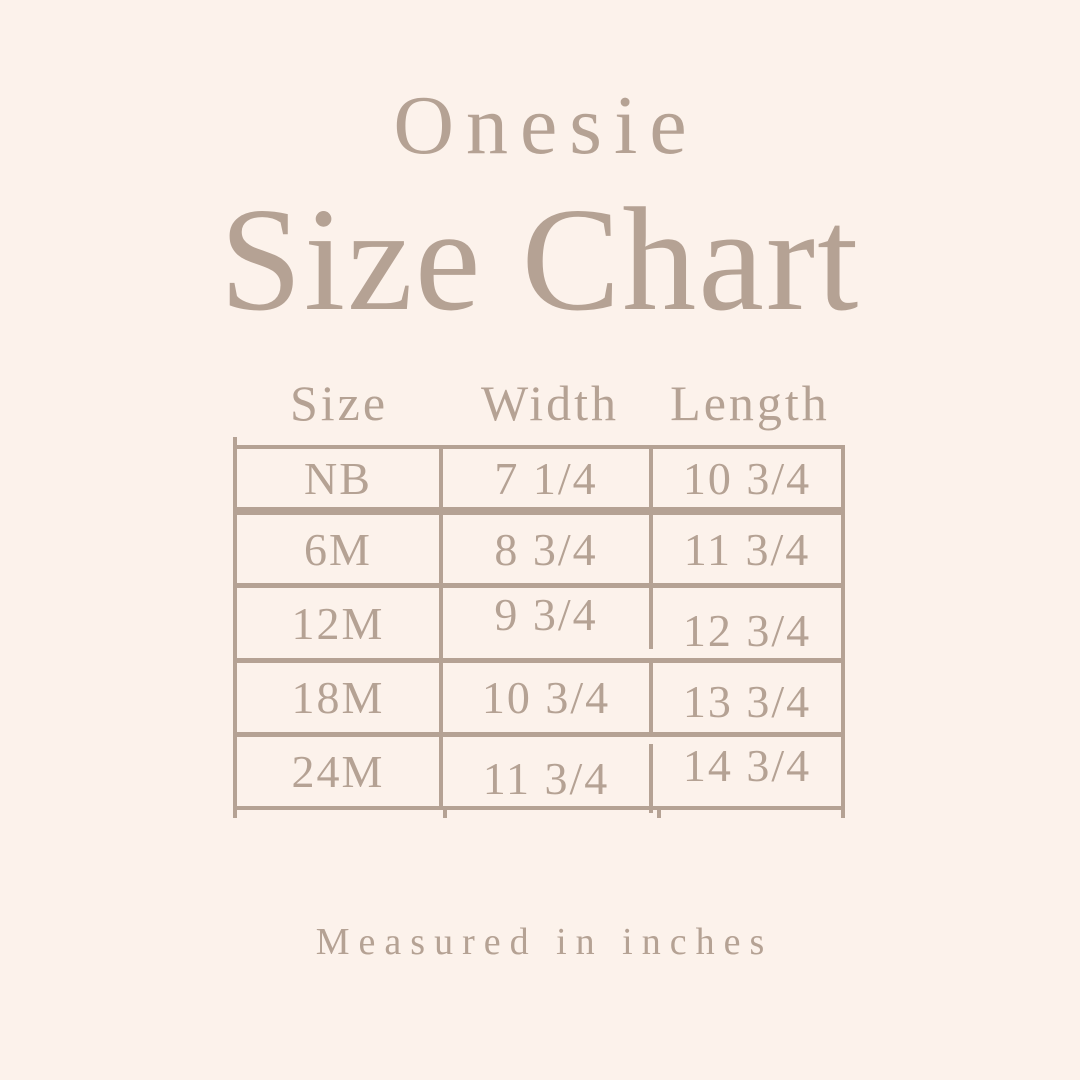 This screenshot has height=1080, width=1080. I want to click on length-cell: 14 3/4, so click(747, 765).